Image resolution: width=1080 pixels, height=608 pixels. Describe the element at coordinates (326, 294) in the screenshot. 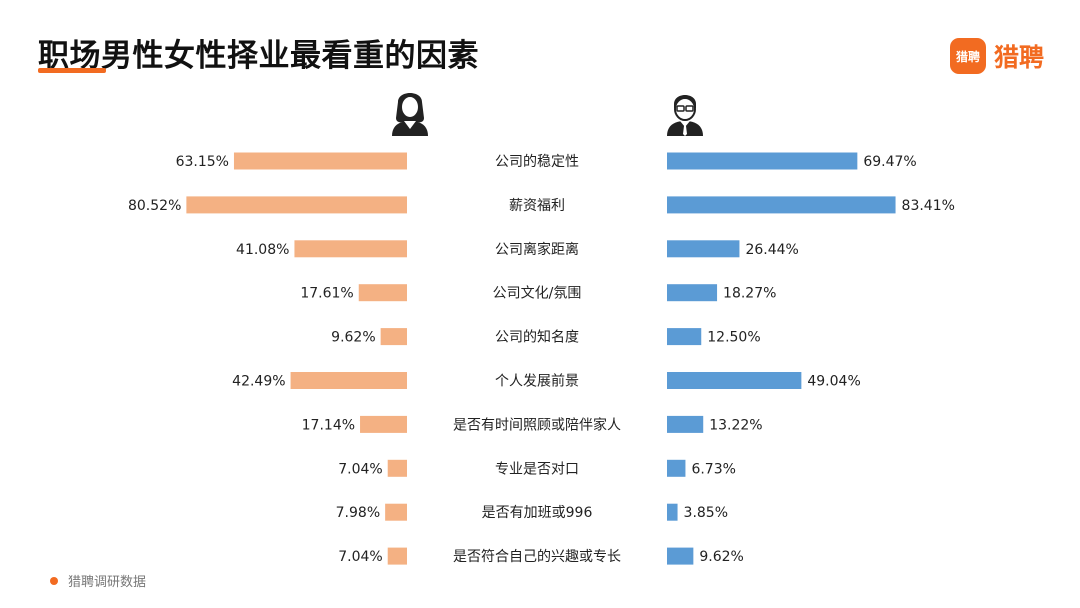

I see `female-value-label: 17.61%` at that location.